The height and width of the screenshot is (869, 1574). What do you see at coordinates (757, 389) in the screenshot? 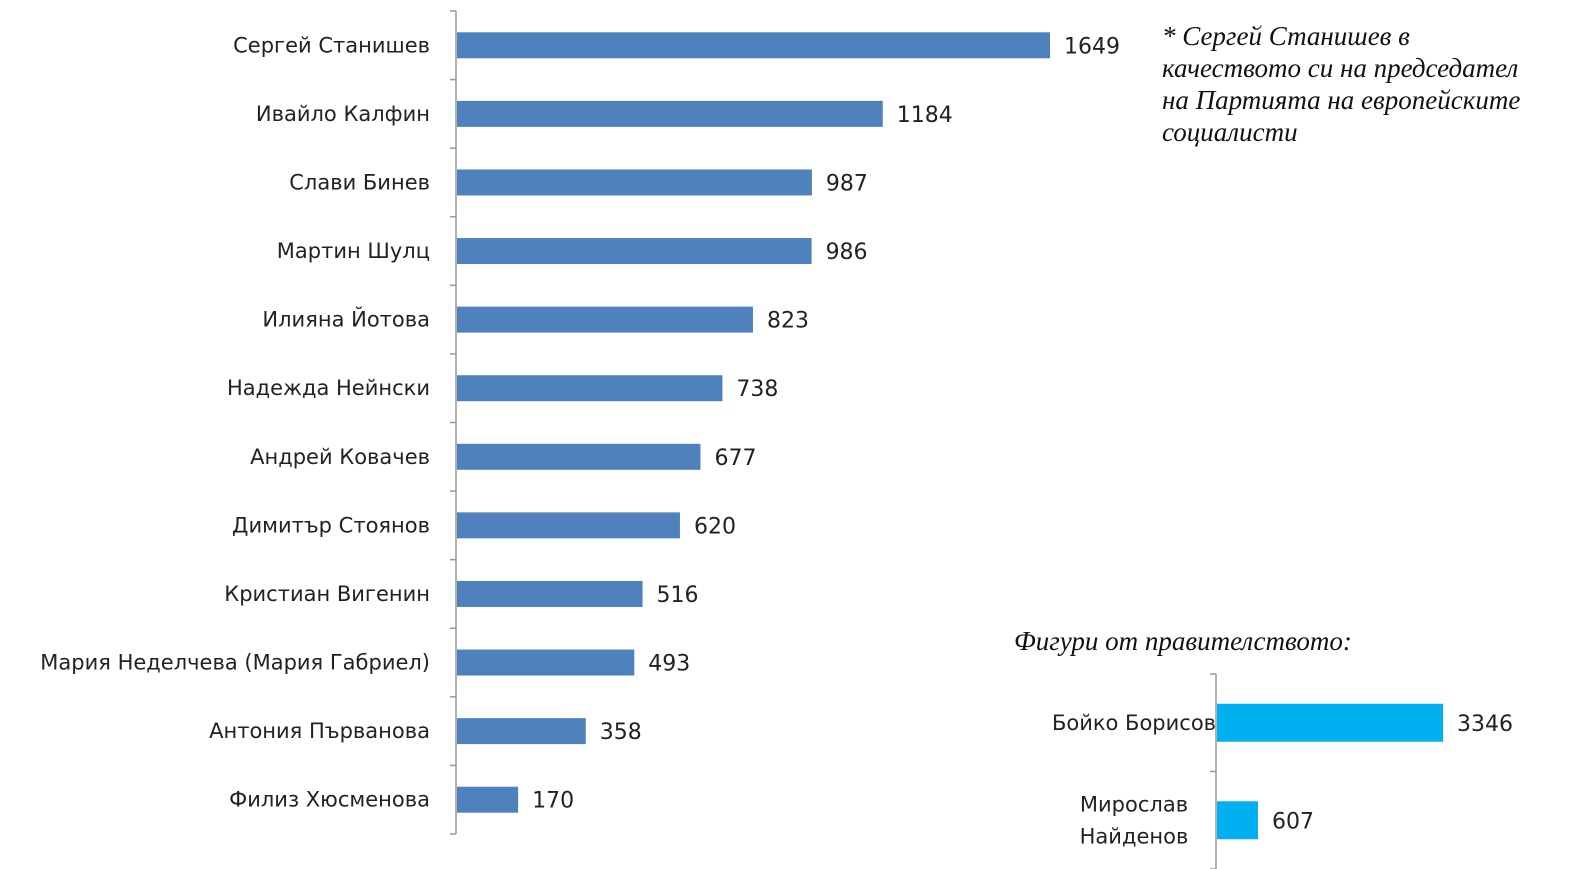
I see `data-label: 738` at bounding box center [757, 389].